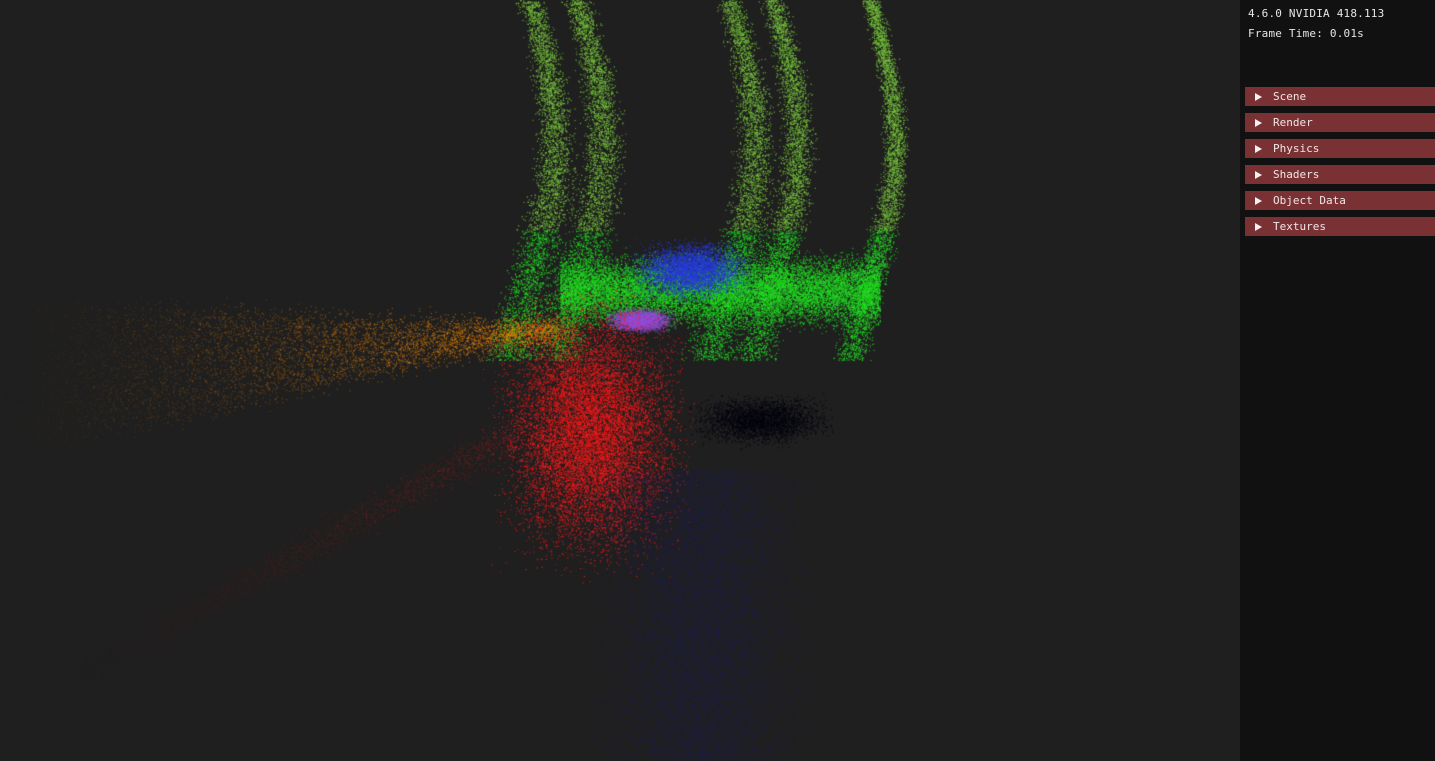 The height and width of the screenshot is (761, 1435). What do you see at coordinates (1340, 122) in the screenshot?
I see `menu-header-render: Render` at bounding box center [1340, 122].